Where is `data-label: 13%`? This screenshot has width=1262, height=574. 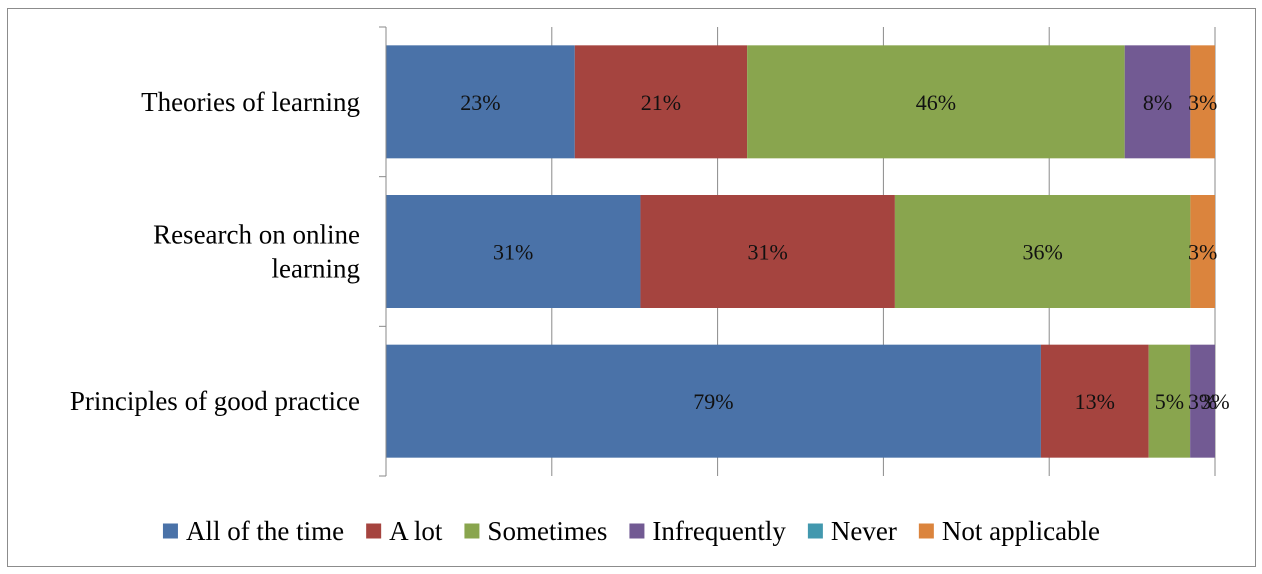 data-label: 13% is located at coordinates (1095, 401).